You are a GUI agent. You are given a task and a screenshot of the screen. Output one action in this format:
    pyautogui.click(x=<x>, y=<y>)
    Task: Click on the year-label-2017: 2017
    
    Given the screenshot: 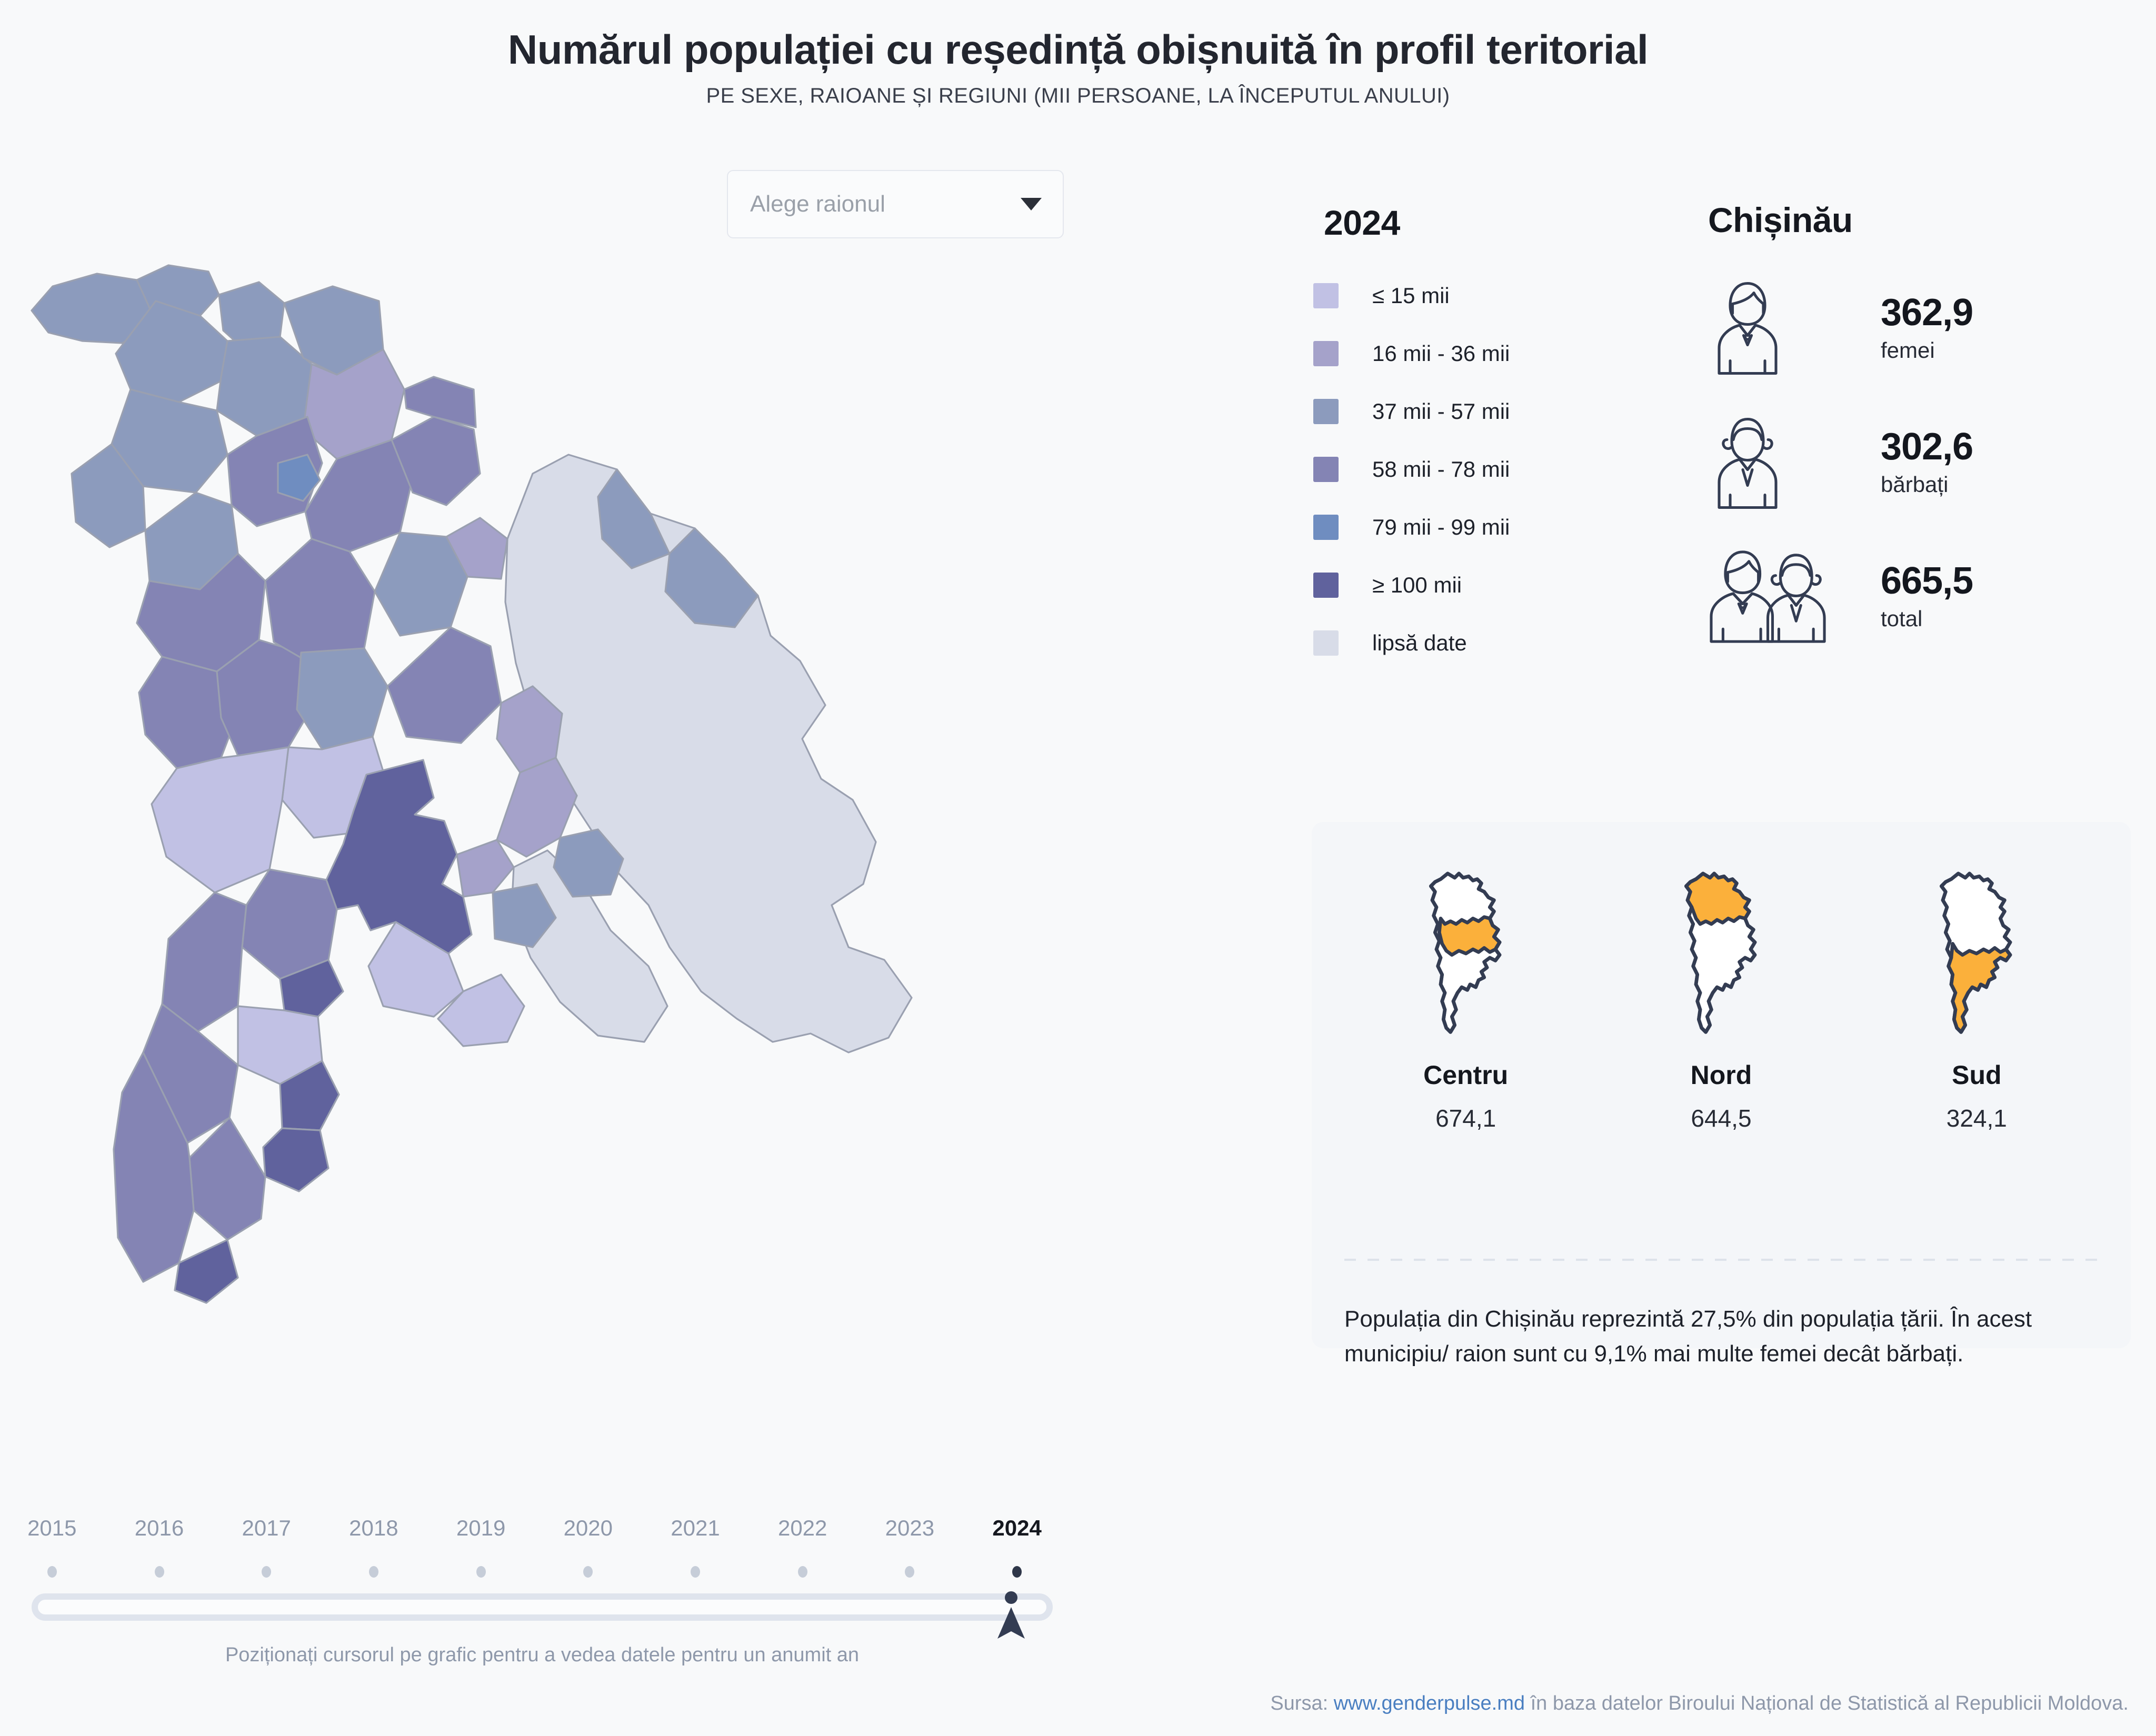 What is the action you would take?
    pyautogui.click(x=266, y=1528)
    